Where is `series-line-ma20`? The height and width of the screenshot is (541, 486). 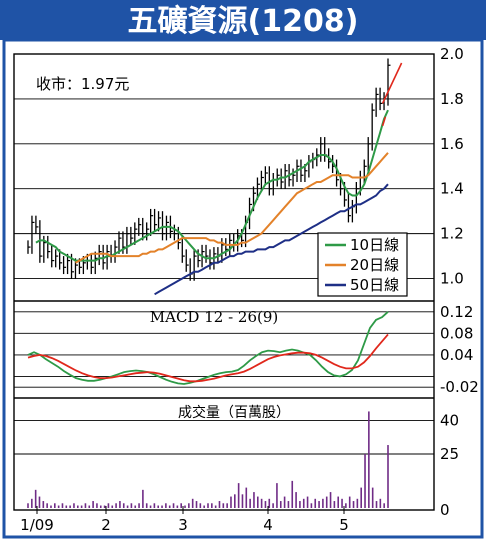 series-line-ma20 is located at coordinates (232, 208).